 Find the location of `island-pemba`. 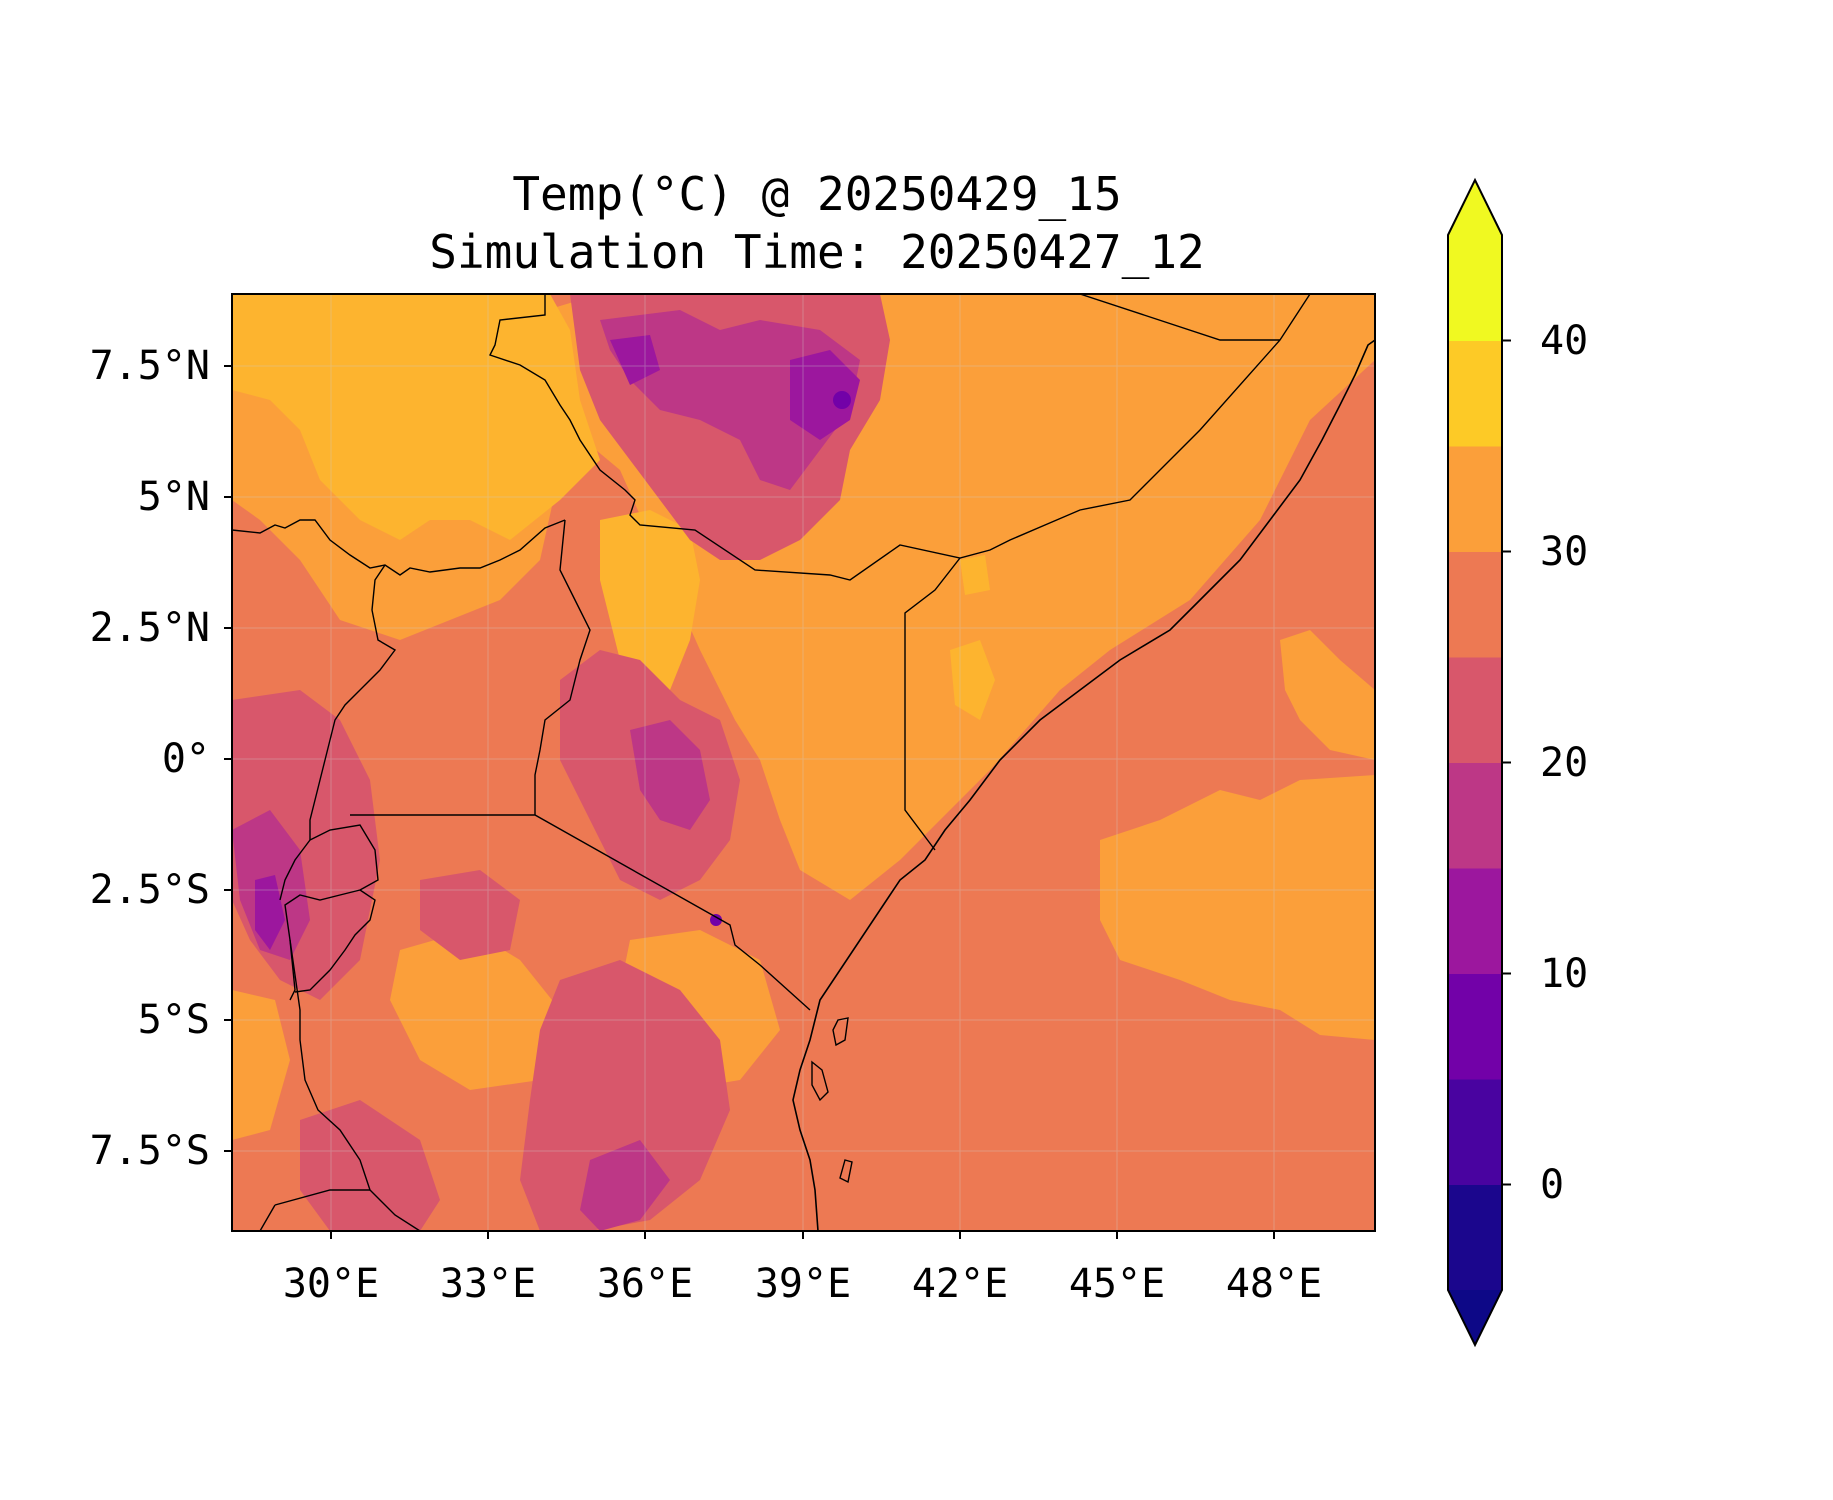

island-pemba is located at coordinates (840, 1032).